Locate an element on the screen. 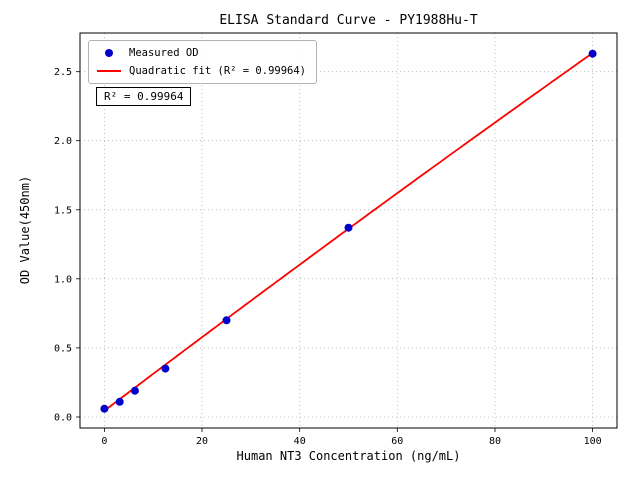  legend-item-quadratic-fit: Quadratic fit (R² = 0.99964) is located at coordinates (201, 71).